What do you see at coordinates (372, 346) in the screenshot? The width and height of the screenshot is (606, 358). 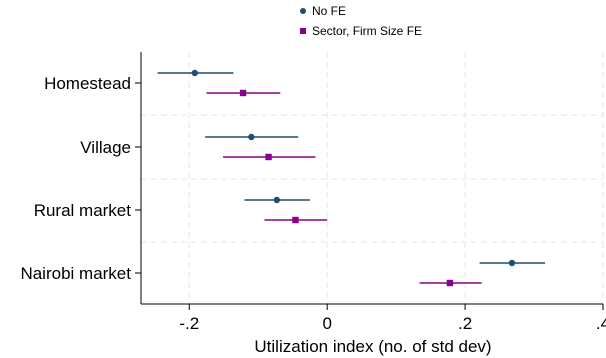 I see `x-axis-title: Utilization index (no. of std dev)` at bounding box center [372, 346].